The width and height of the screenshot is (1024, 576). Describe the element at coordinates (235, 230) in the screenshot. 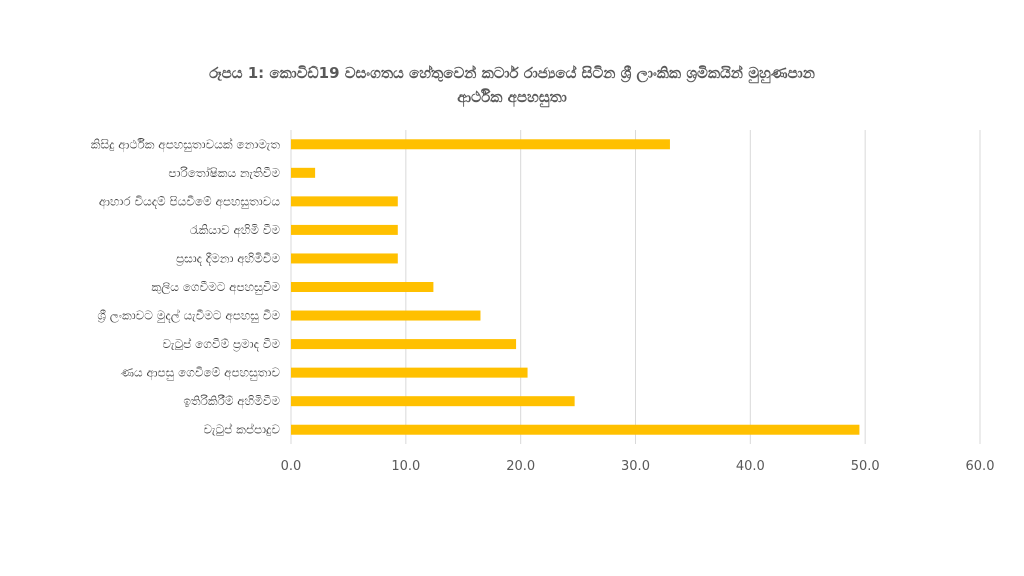

I see `category-label: රැකියාව අහිමි වීම` at that location.